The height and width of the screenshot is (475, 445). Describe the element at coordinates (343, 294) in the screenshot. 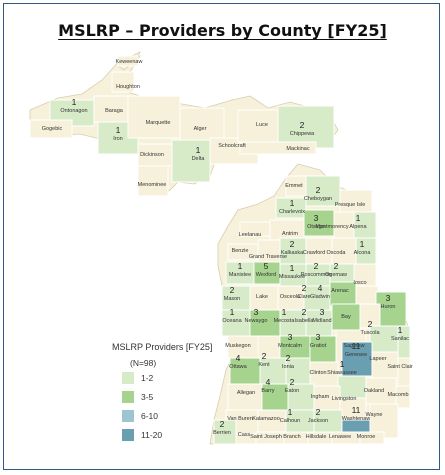

I see `county-gladwin` at that location.